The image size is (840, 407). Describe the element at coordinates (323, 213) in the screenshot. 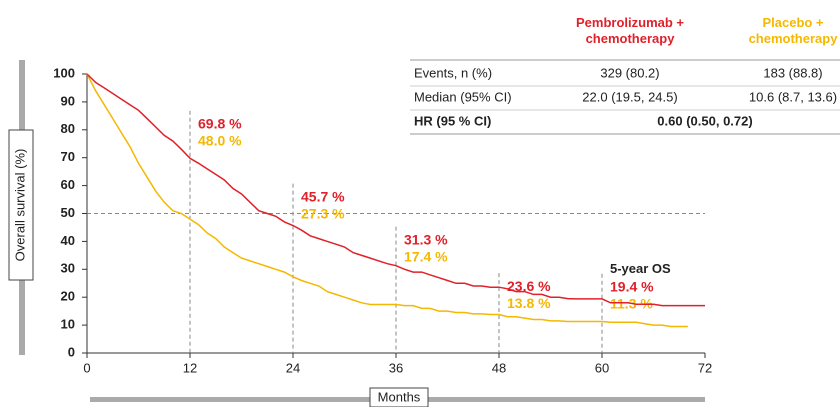

I see `landmark-label: 27.3 %` at that location.